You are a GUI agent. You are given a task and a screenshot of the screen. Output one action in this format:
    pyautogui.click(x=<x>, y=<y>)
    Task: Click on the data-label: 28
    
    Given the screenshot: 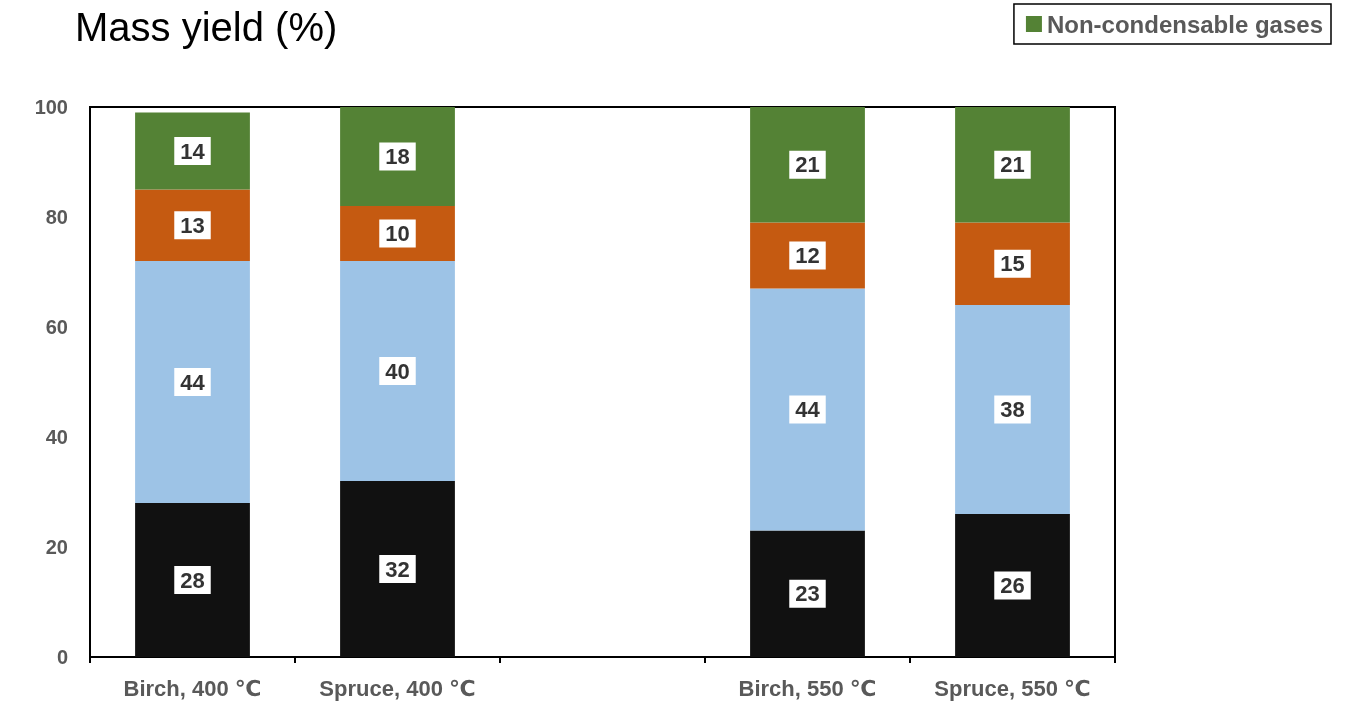 What is the action you would take?
    pyautogui.click(x=192, y=580)
    